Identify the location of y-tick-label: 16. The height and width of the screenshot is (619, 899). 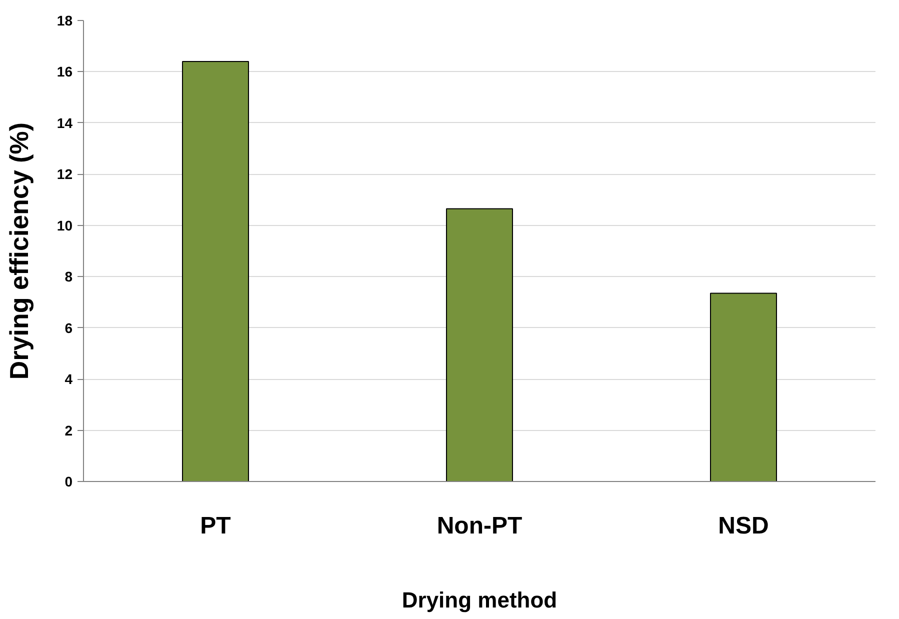
(64, 72).